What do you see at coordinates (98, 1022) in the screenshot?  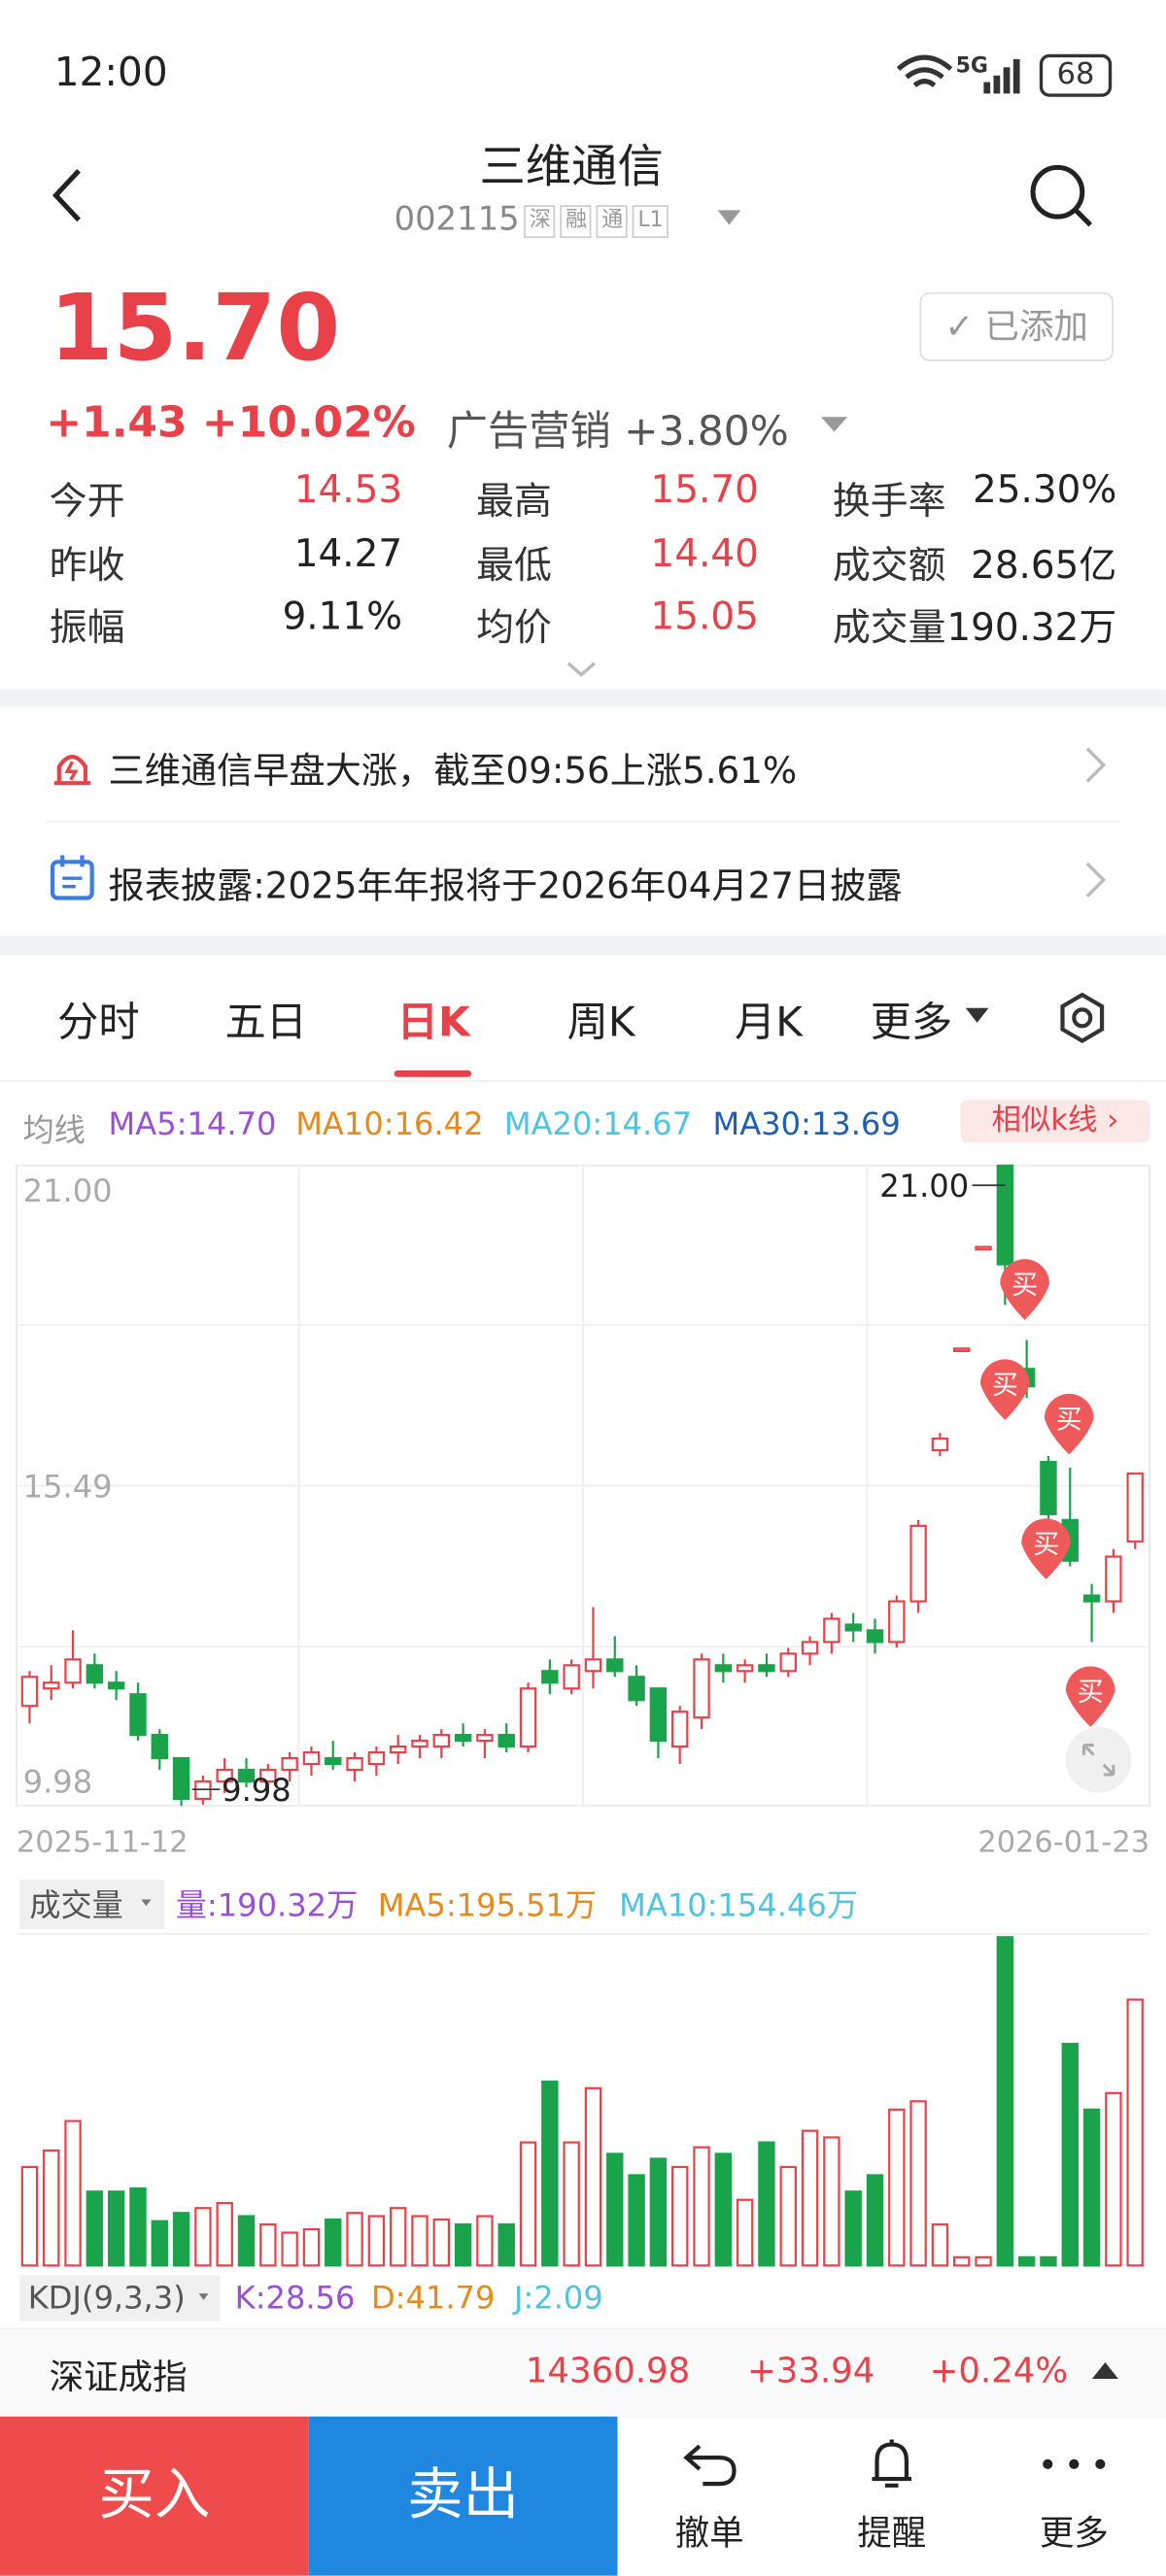 I see `tab: 分时` at bounding box center [98, 1022].